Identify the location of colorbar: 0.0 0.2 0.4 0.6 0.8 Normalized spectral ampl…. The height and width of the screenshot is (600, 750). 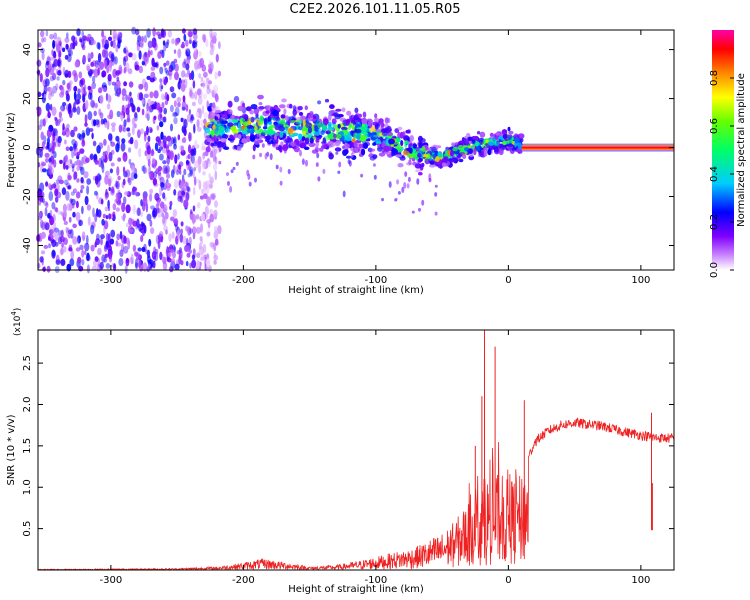
(728, 154).